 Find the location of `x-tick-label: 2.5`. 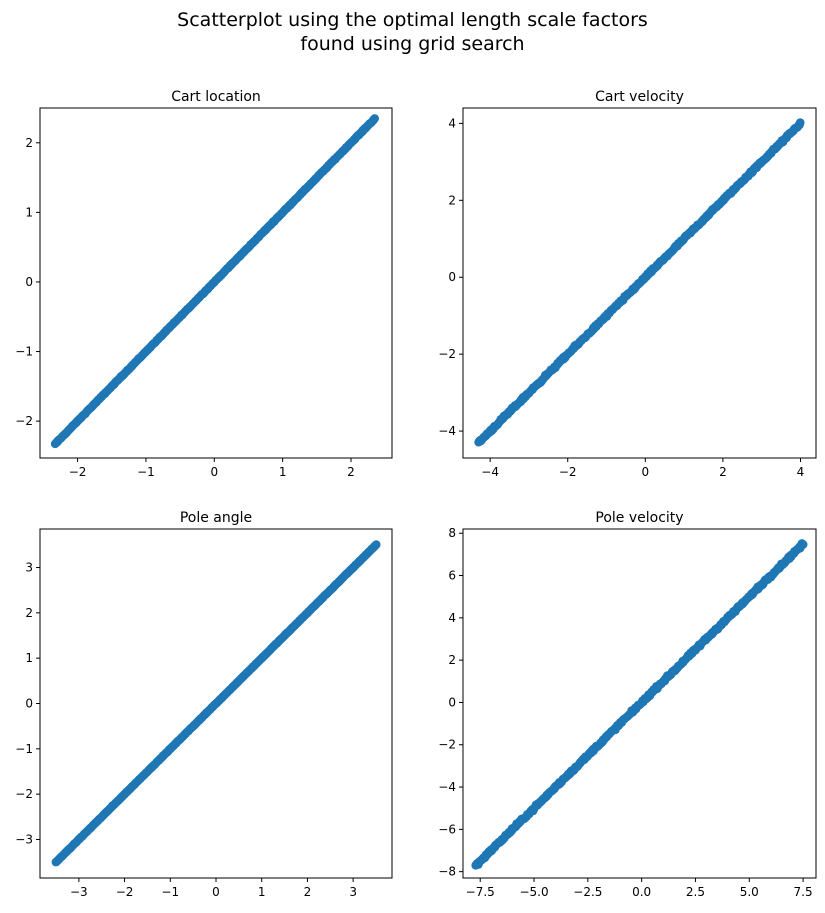

x-tick-label: 2.5 is located at coordinates (695, 892).